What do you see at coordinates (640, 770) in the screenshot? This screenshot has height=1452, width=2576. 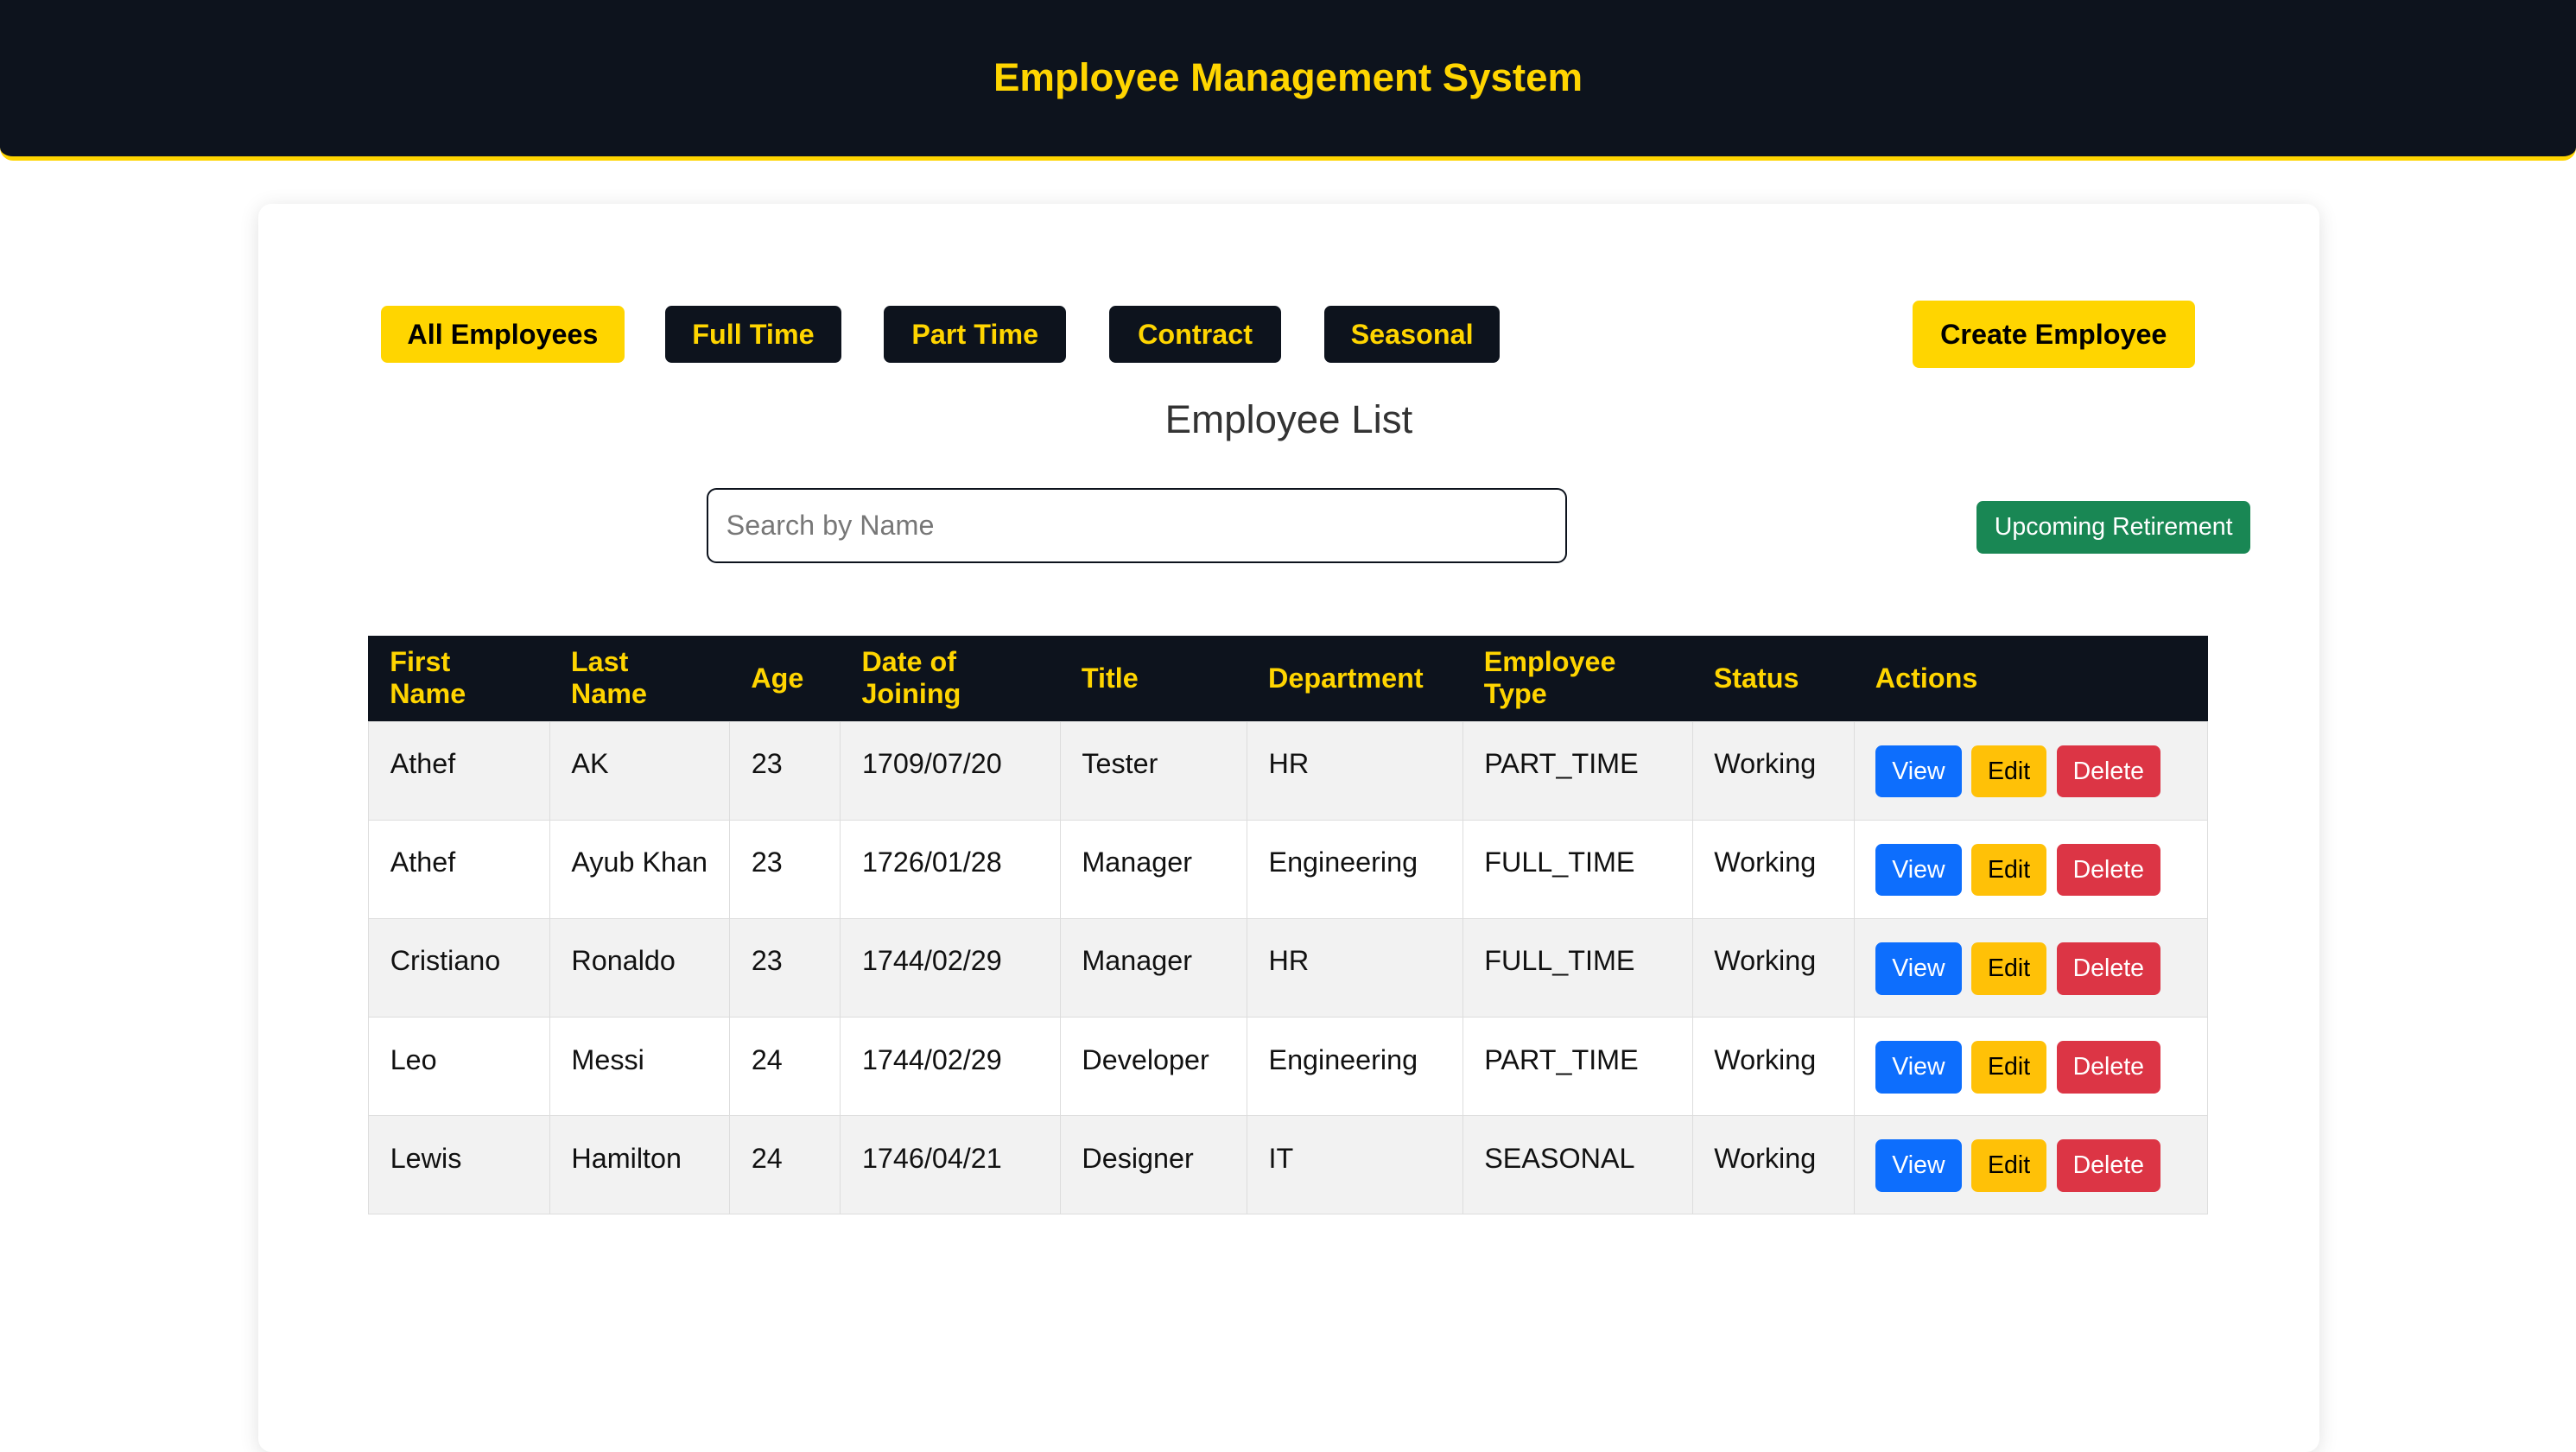 I see `table-cell: AK` at bounding box center [640, 770].